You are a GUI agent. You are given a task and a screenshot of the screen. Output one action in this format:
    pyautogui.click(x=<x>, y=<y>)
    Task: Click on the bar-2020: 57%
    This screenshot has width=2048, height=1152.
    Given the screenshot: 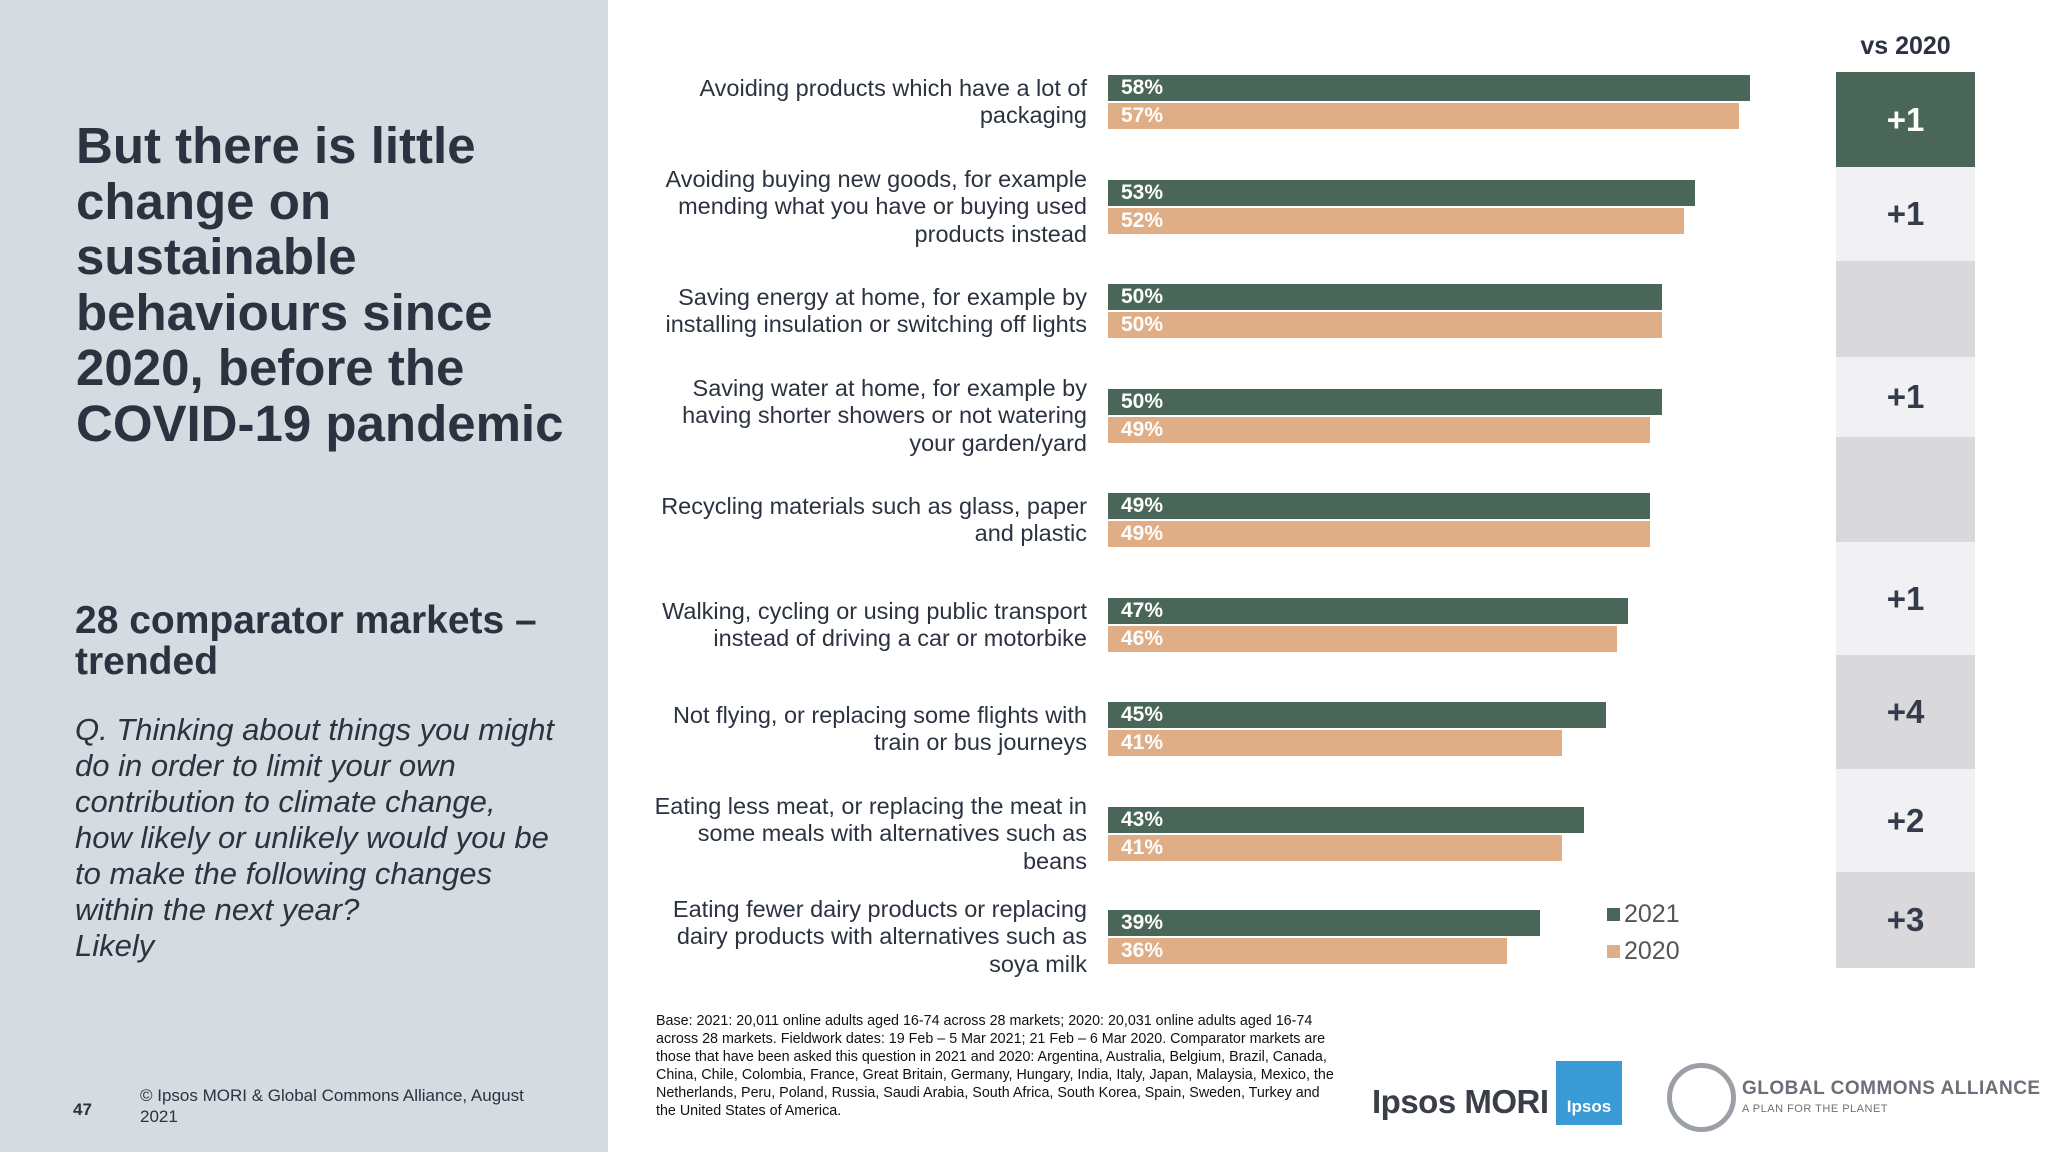 What is the action you would take?
    pyautogui.click(x=1423, y=116)
    